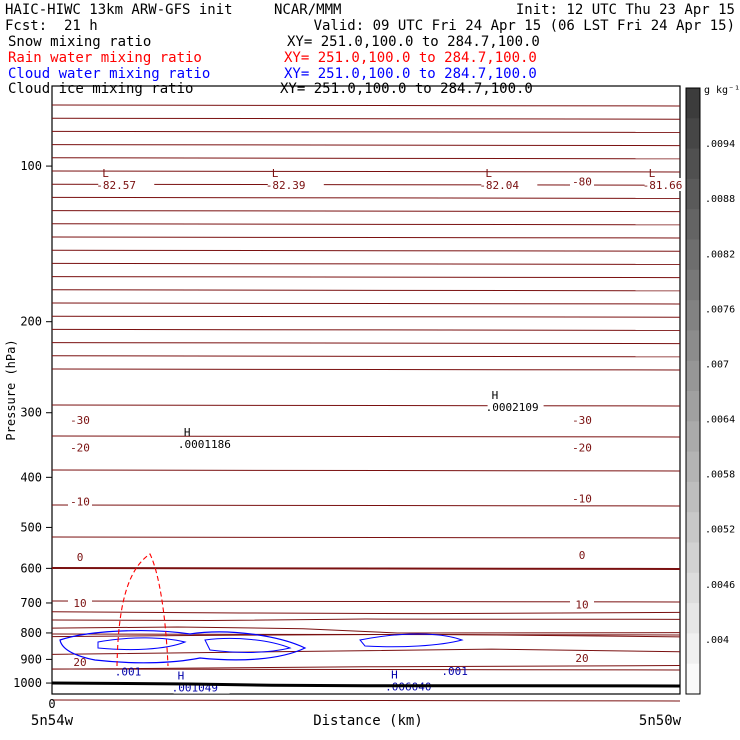 Image resolution: width=740 pixels, height=740 pixels. I want to click on y-tick-label: 100, so click(31, 166).